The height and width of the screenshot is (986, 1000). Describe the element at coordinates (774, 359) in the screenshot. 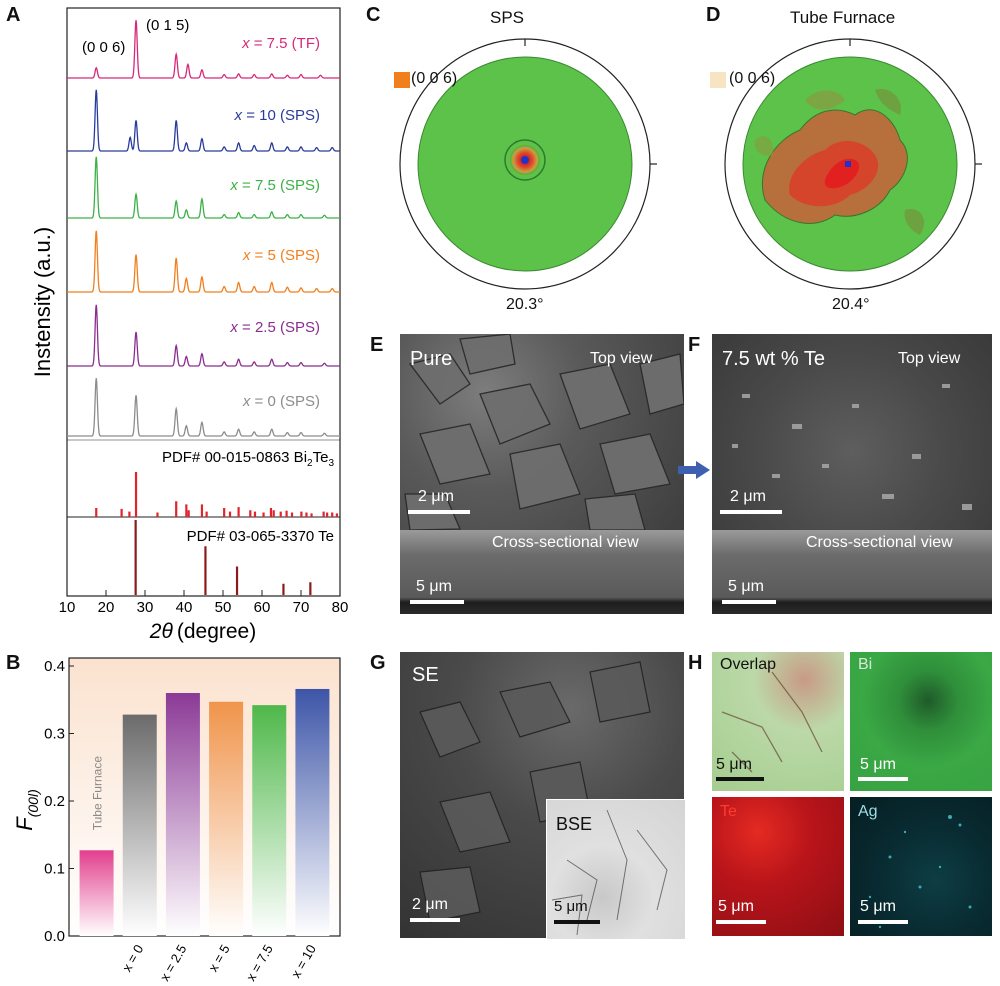

I see `sem-te-label: 7.5 wt % Te` at that location.